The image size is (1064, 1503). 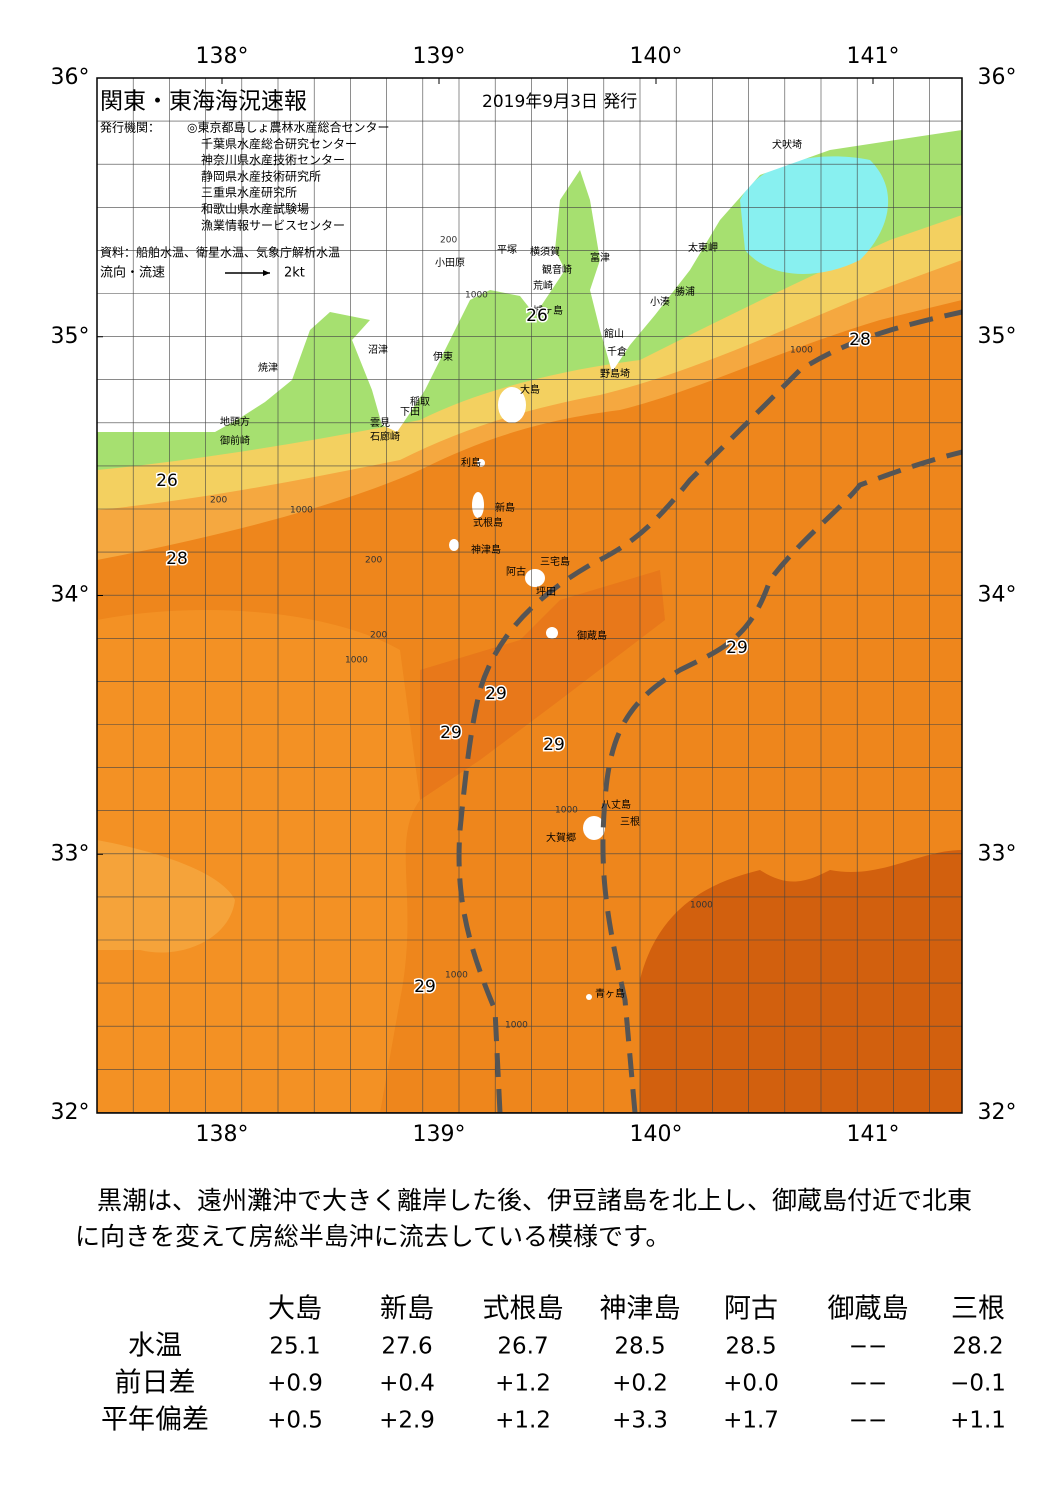 What do you see at coordinates (235, 440) in the screenshot?
I see `place-label: 御前崎` at bounding box center [235, 440].